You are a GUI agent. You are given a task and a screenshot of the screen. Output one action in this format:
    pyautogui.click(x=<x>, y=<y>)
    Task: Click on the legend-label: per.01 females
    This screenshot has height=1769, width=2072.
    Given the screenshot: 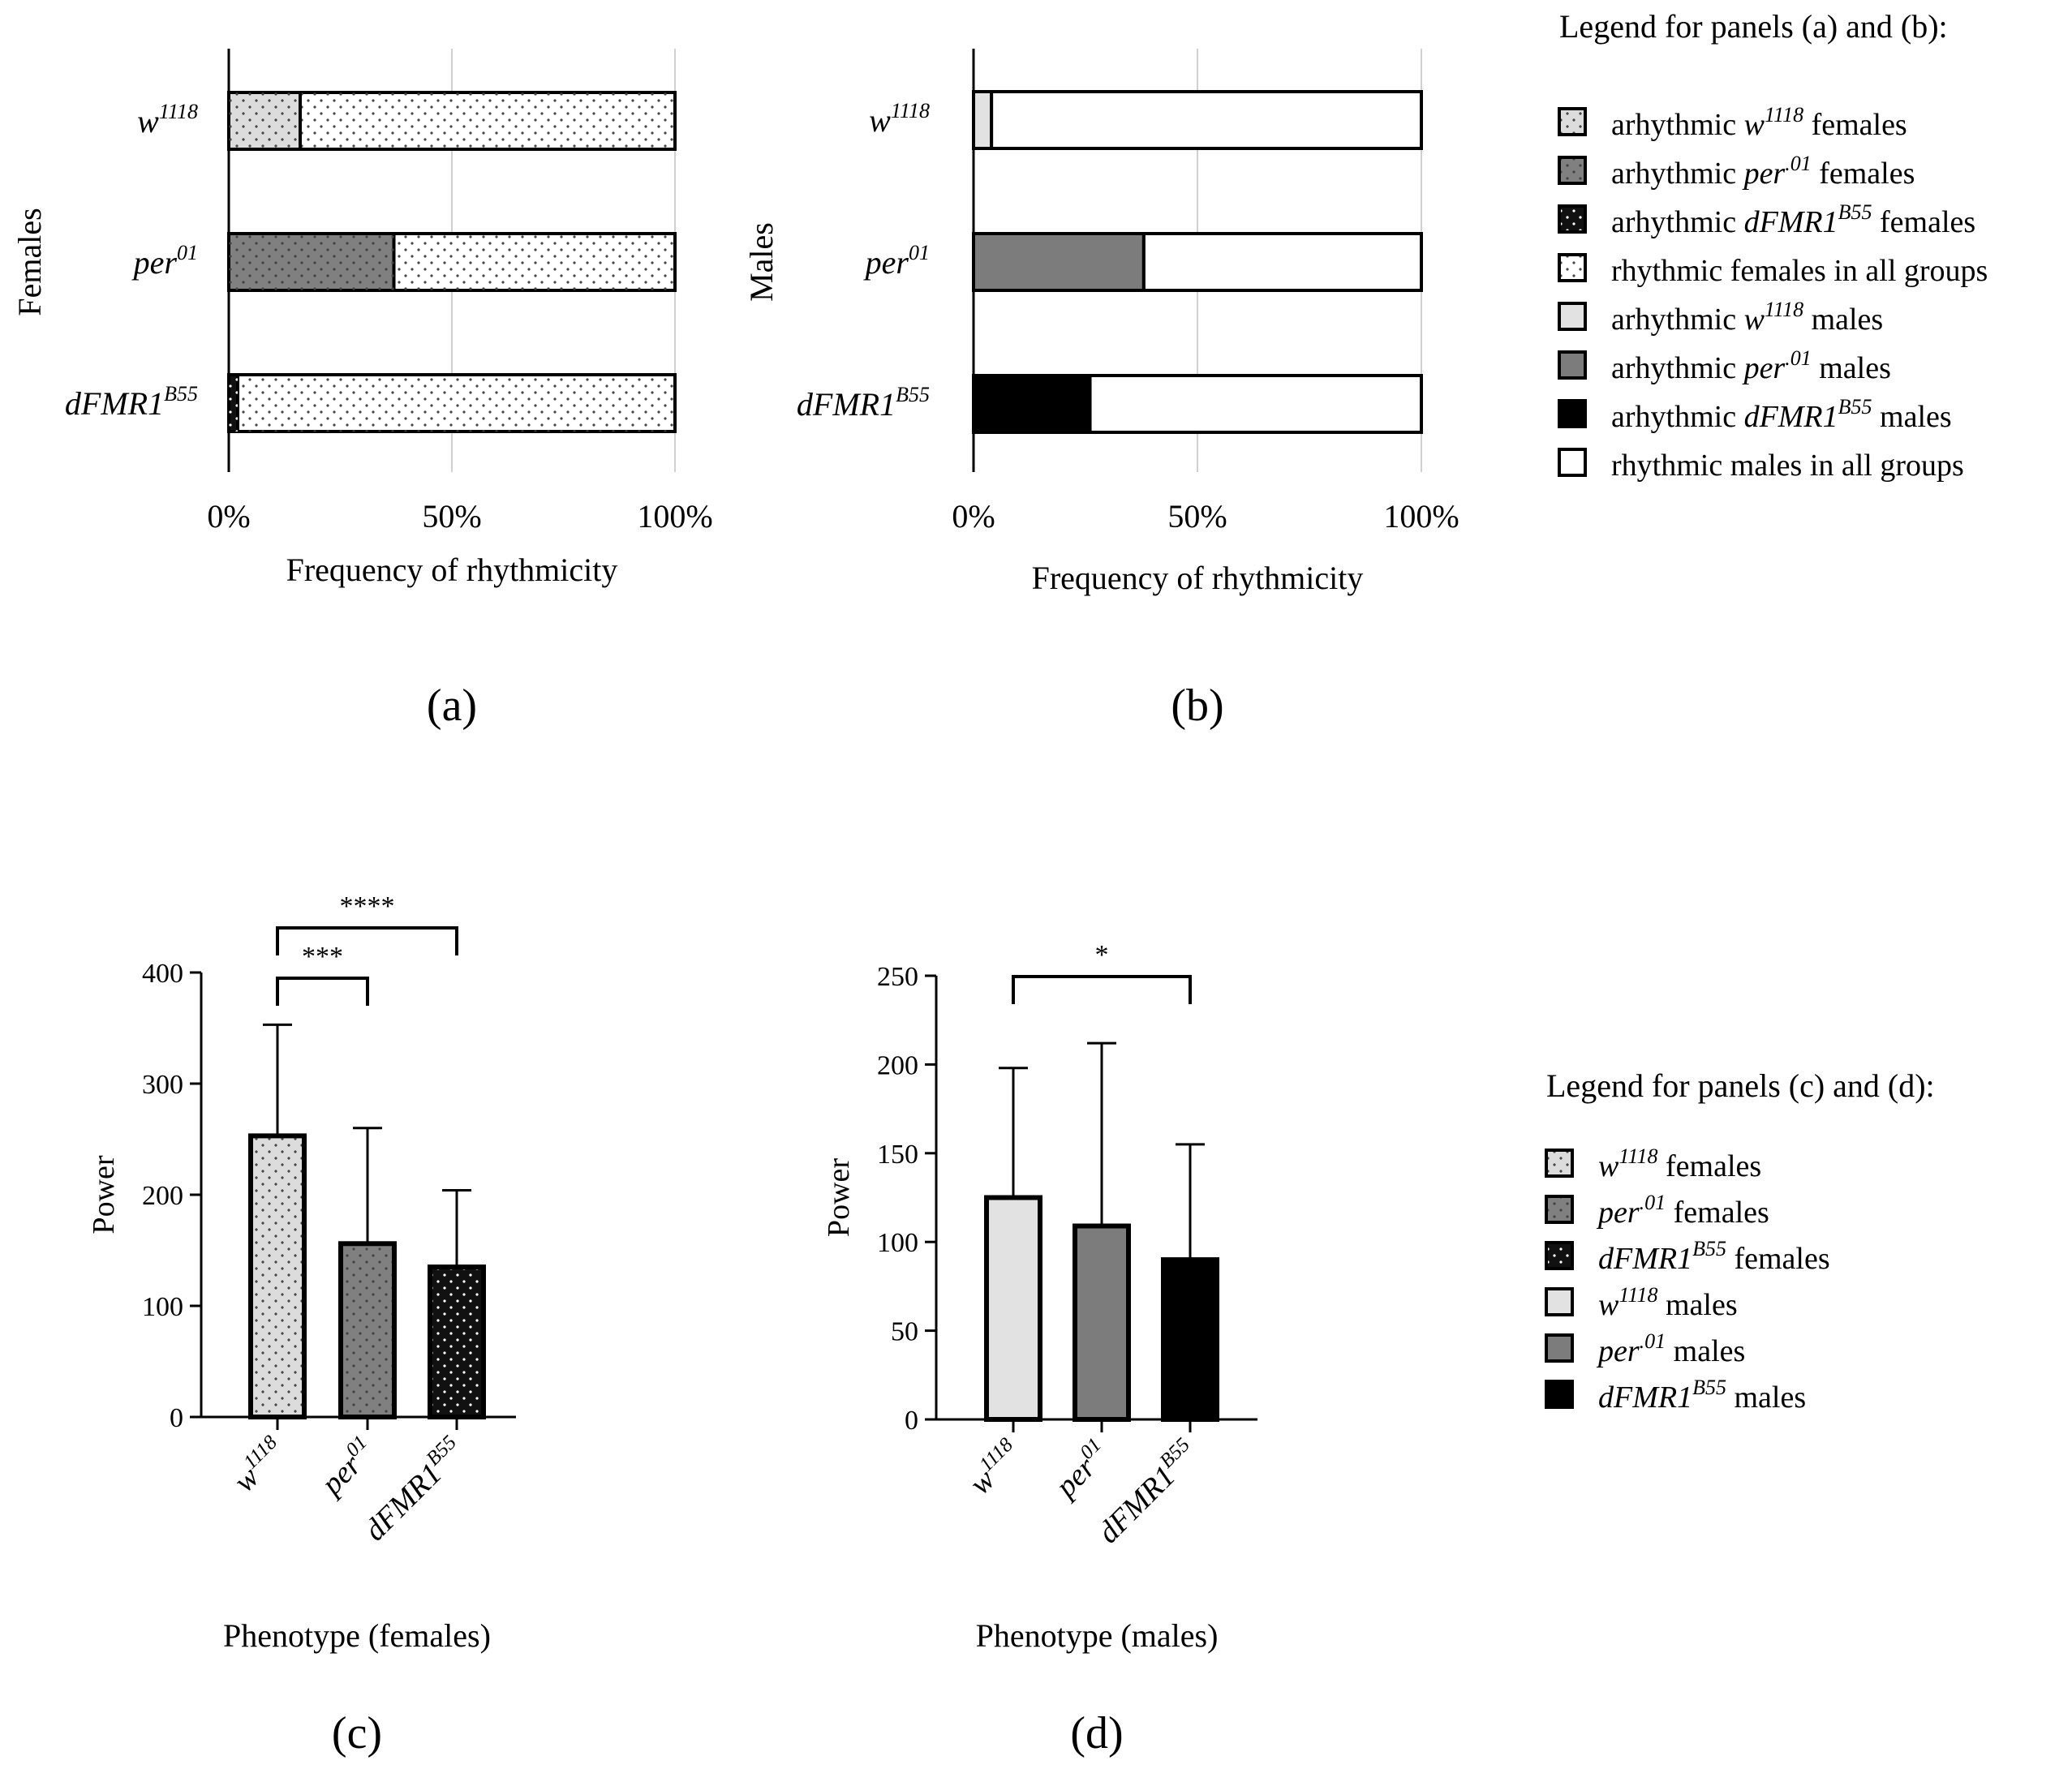 What is the action you would take?
    pyautogui.click(x=1682, y=1210)
    